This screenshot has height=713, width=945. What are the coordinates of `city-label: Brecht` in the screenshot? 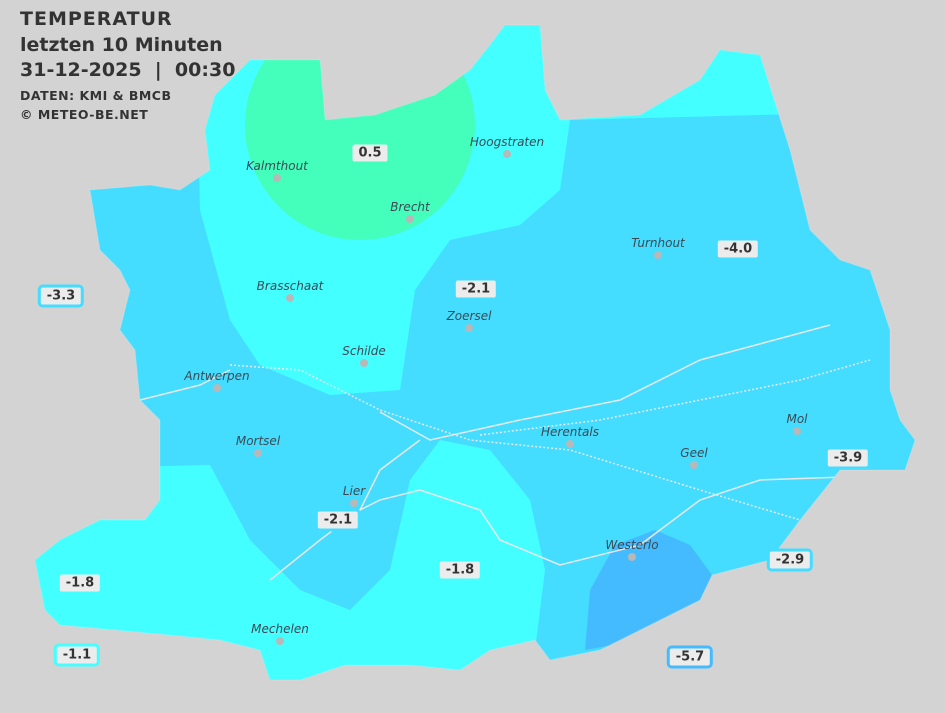 It's located at (410, 207).